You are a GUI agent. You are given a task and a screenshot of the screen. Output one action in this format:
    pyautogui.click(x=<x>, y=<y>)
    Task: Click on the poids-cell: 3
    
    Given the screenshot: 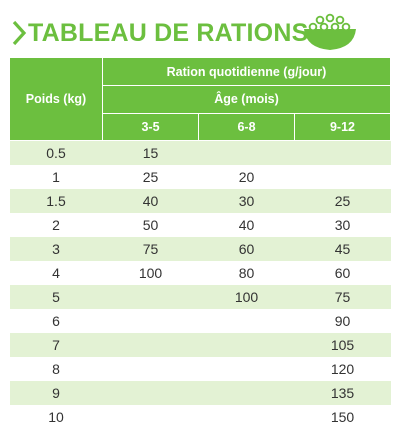 What is the action you would take?
    pyautogui.click(x=56, y=249)
    